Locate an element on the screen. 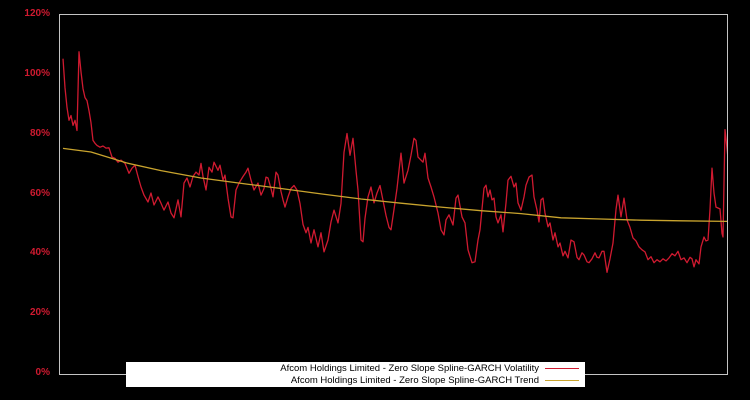  y-axis-tick-label: 60% is located at coordinates (39, 193).